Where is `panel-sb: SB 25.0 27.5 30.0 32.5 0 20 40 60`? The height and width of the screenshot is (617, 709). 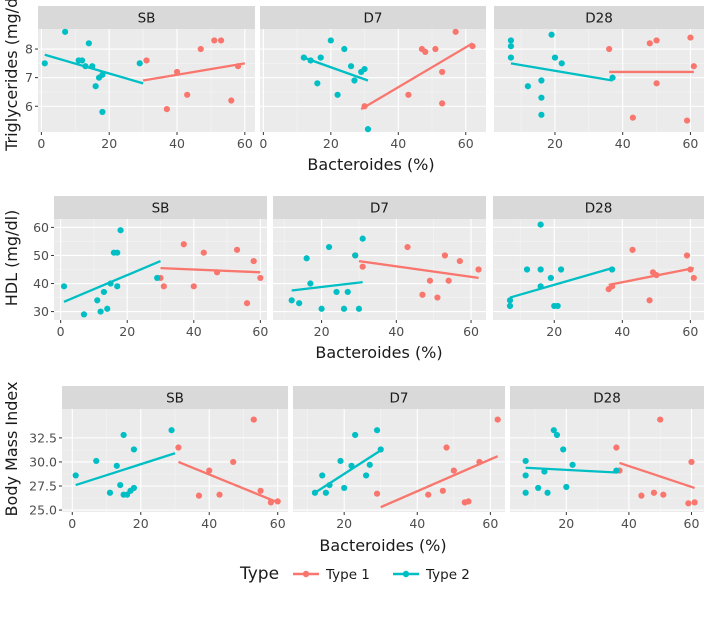
panel-sb: SB 25.0 27.5 30.0 32.5 0 20 40 60 is located at coordinates (158, 458).